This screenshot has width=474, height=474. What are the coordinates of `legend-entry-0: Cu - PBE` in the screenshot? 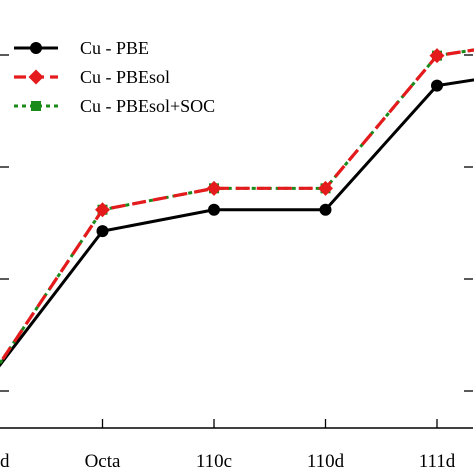 It's located at (81, 48).